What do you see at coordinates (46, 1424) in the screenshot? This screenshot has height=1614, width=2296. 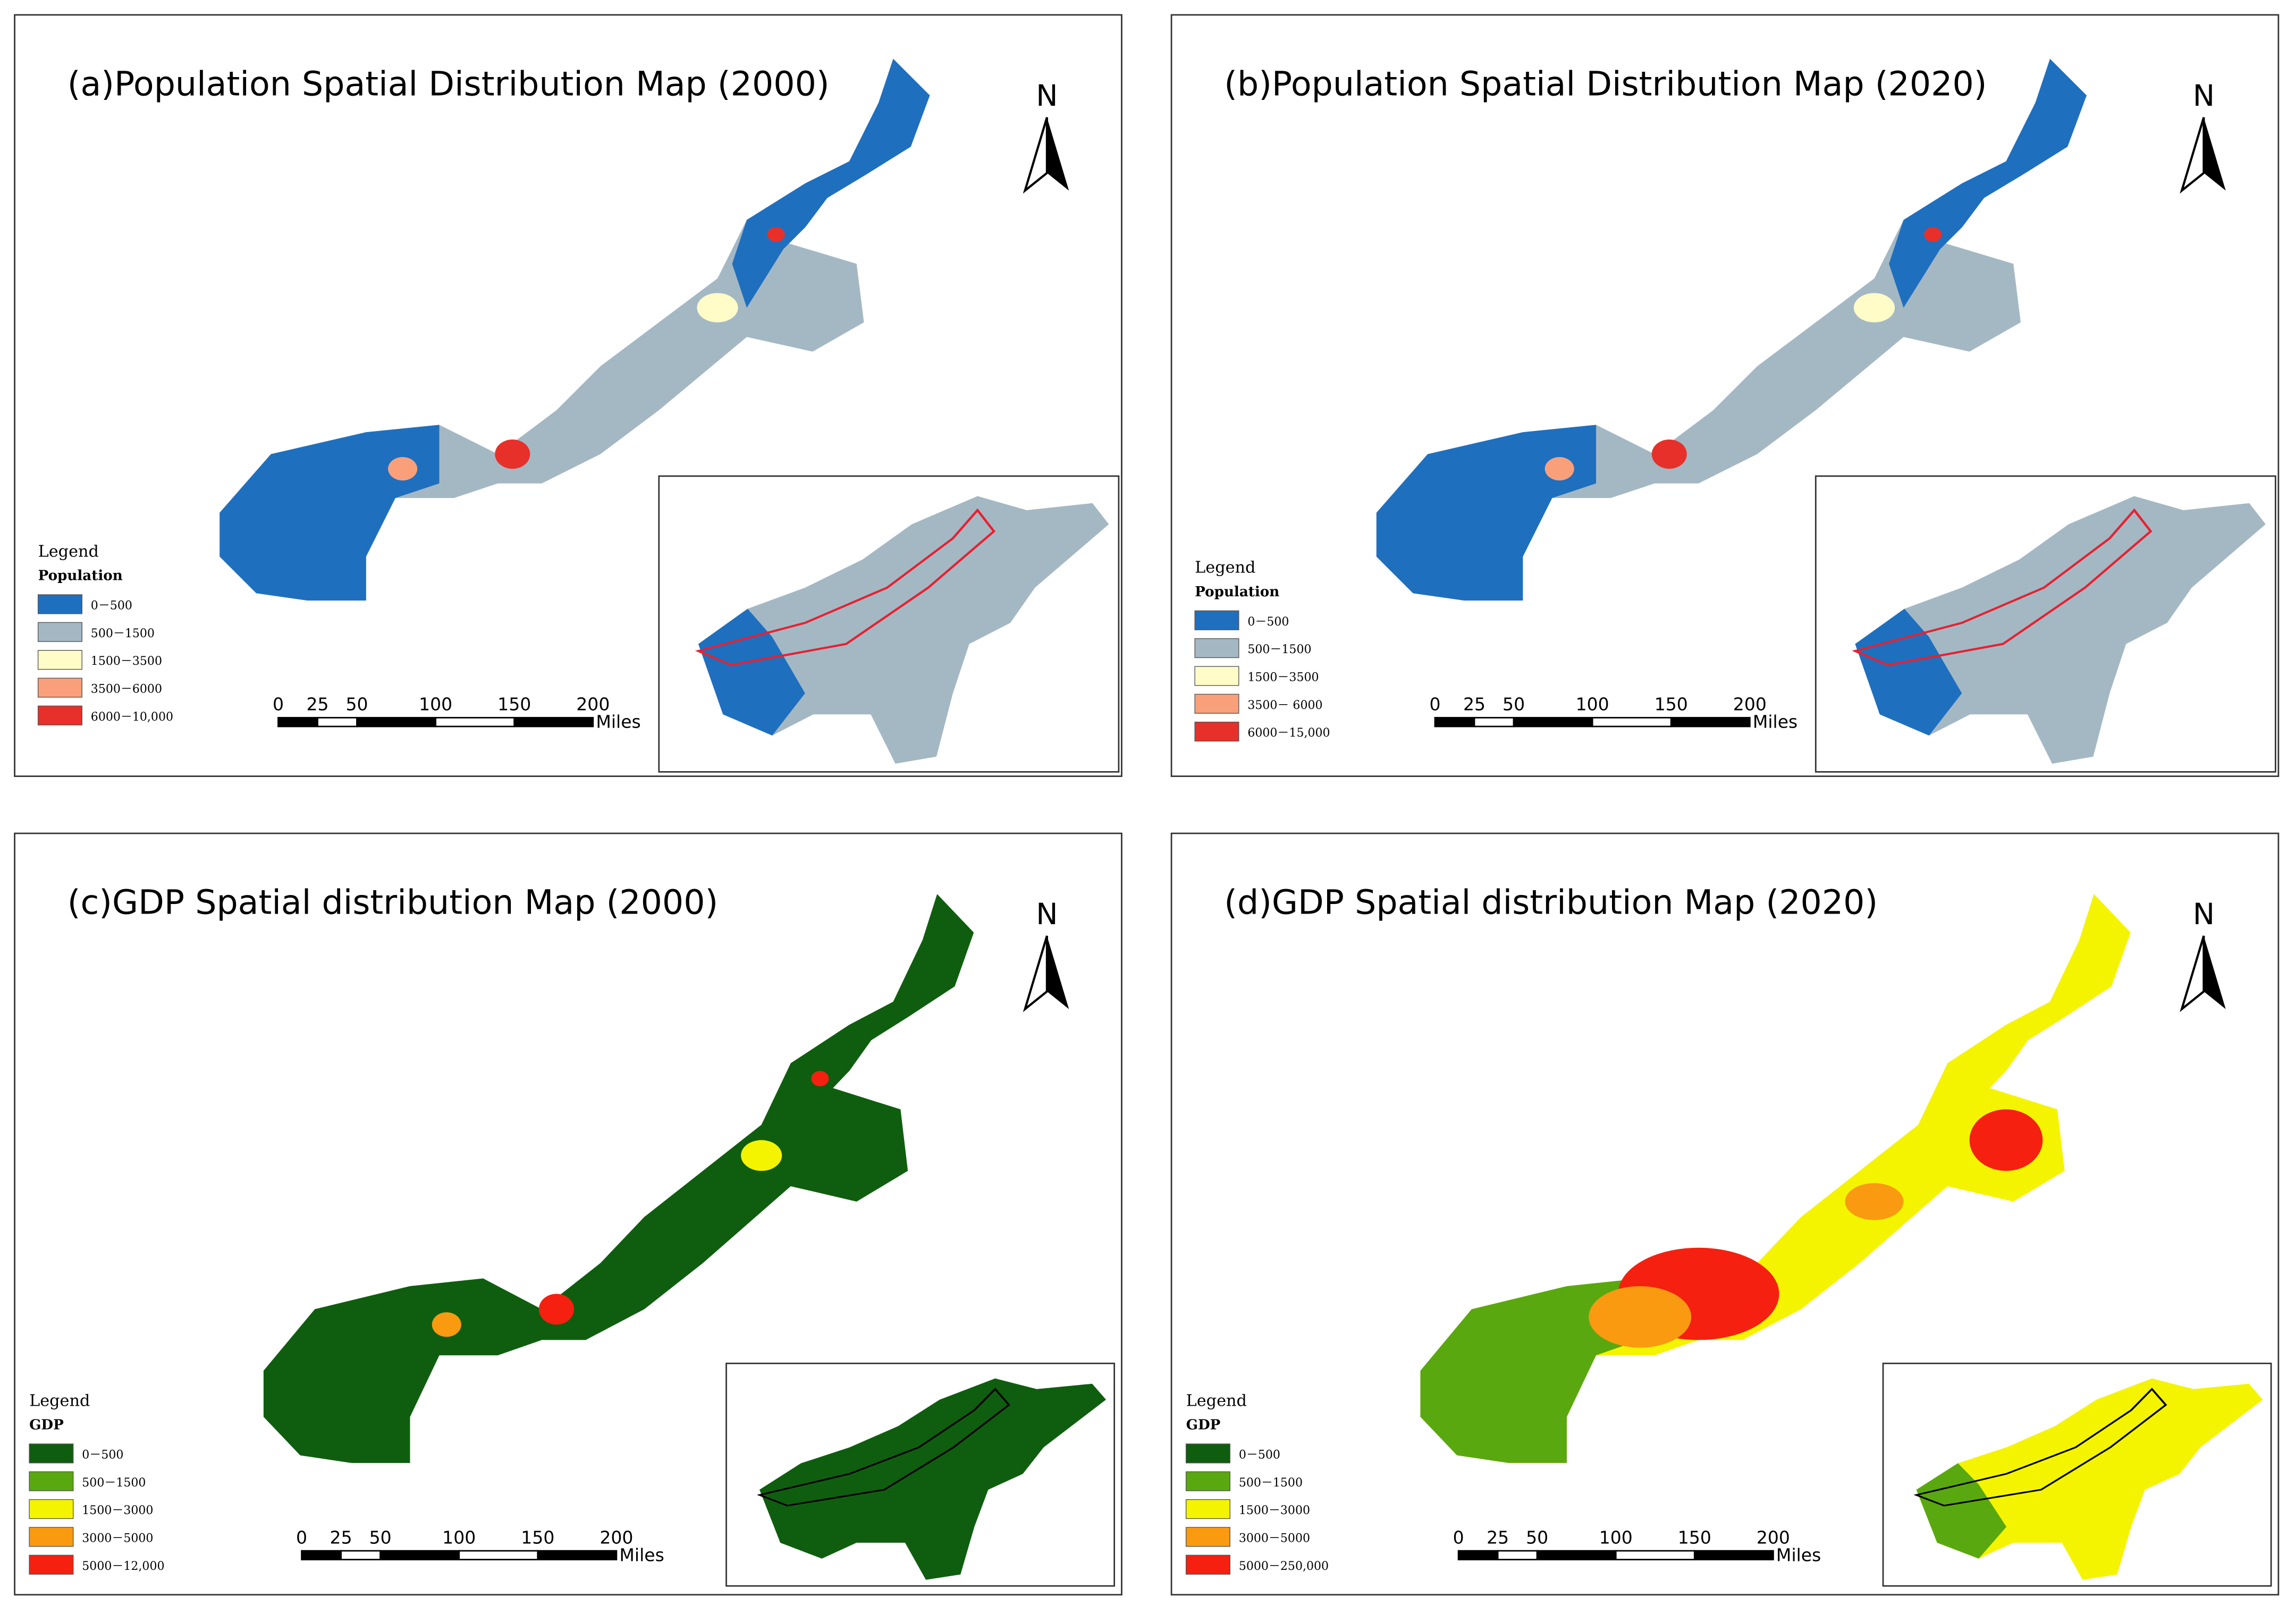 I see `legend-subtitle: GDP` at bounding box center [46, 1424].